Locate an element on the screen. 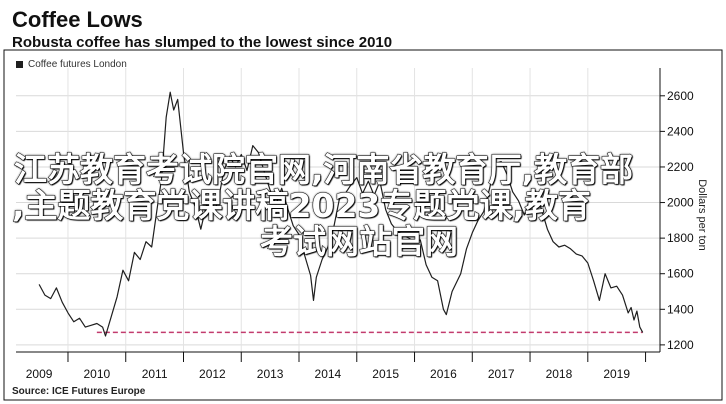 Image resolution: width=726 pixels, height=404 pixels. x-tick-label: 2012 is located at coordinates (212, 374).